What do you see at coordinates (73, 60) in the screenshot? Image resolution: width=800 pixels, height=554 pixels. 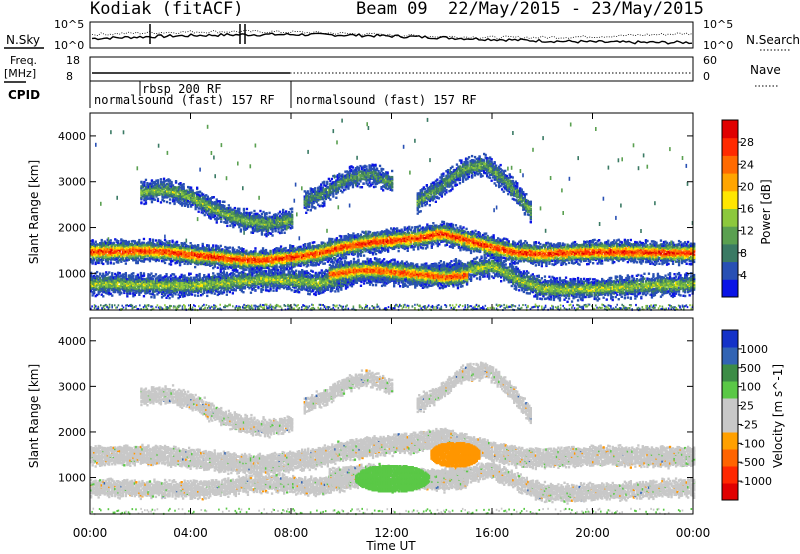 I see `freq-tick-top: 18` at bounding box center [73, 60].